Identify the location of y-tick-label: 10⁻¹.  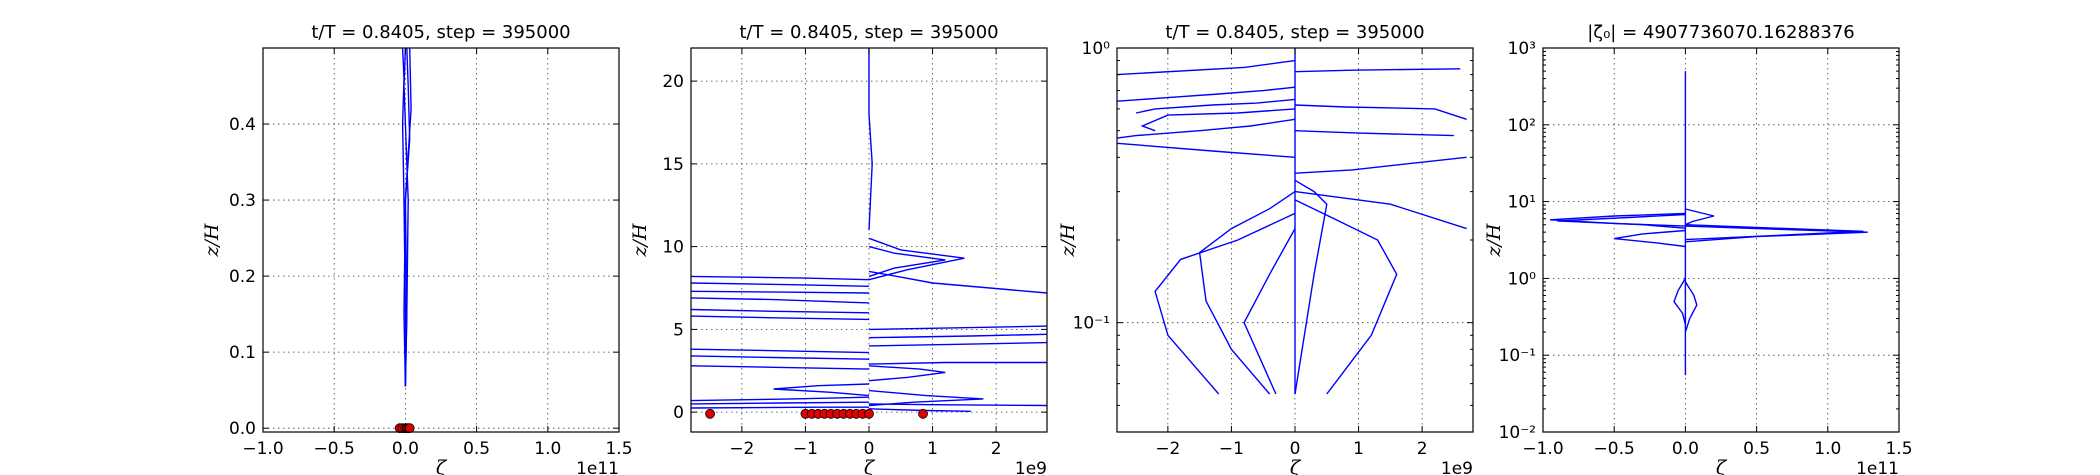
(1517, 356).